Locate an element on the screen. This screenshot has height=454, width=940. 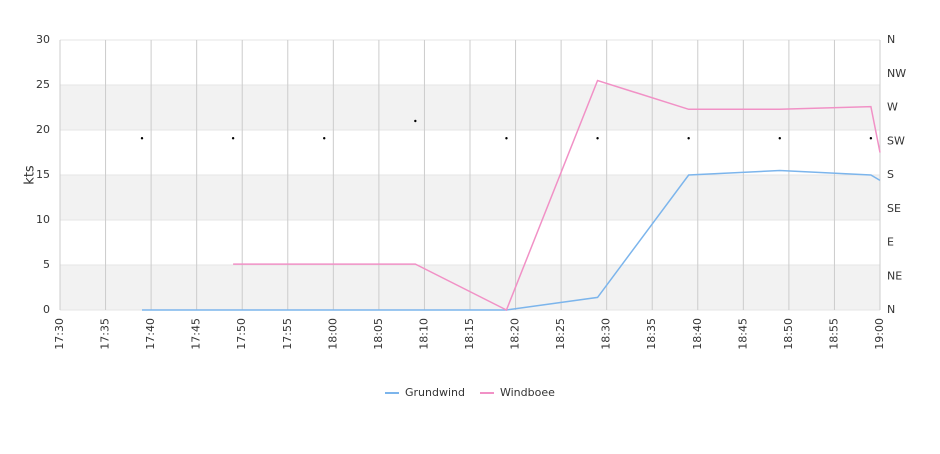
y2-tick-label: NW is located at coordinates (896, 73).